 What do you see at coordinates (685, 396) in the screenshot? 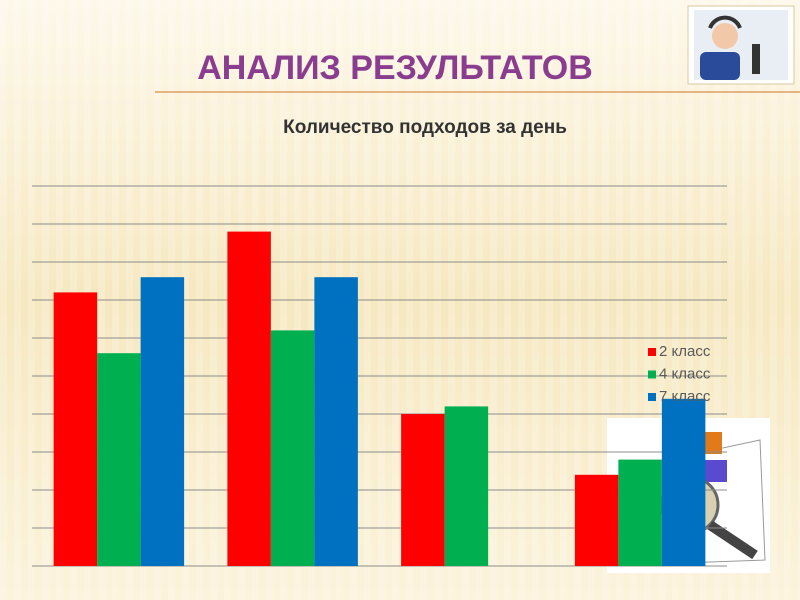
I see `legend-label: 7 класс` at bounding box center [685, 396].